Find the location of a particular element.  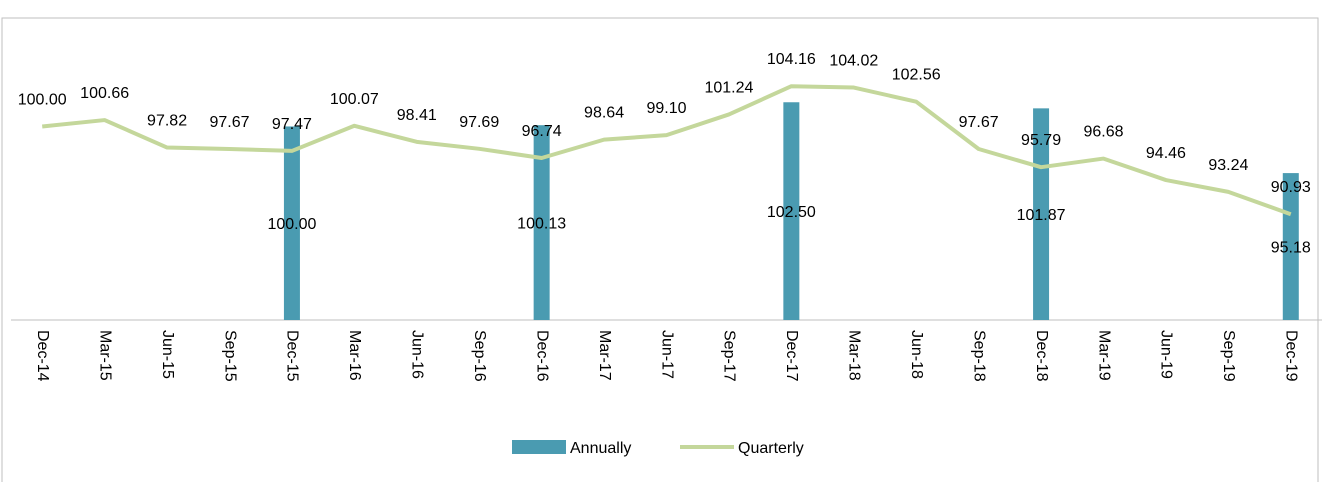

line-value-label: 101.24 is located at coordinates (728, 87).